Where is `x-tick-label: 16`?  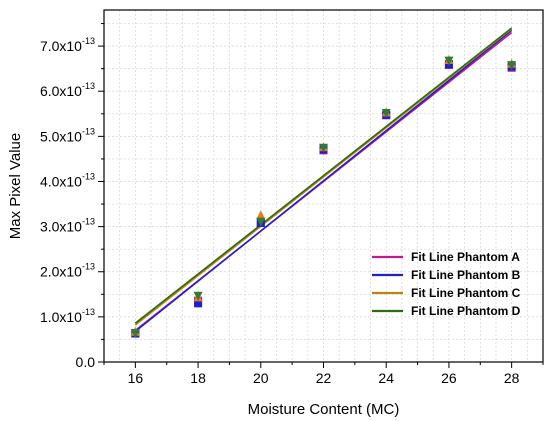
x-tick-label: 16 is located at coordinates (136, 378).